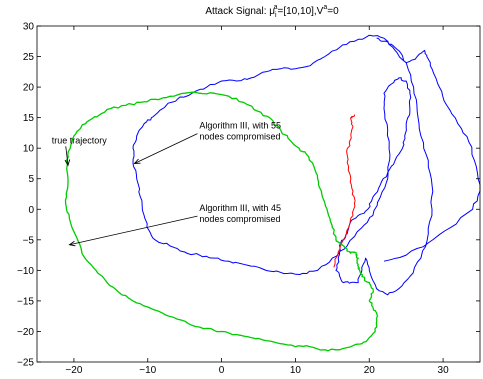 The width and height of the screenshot is (483, 379). I want to click on title-prefix: Attack Signal: μ, so click(240, 11).